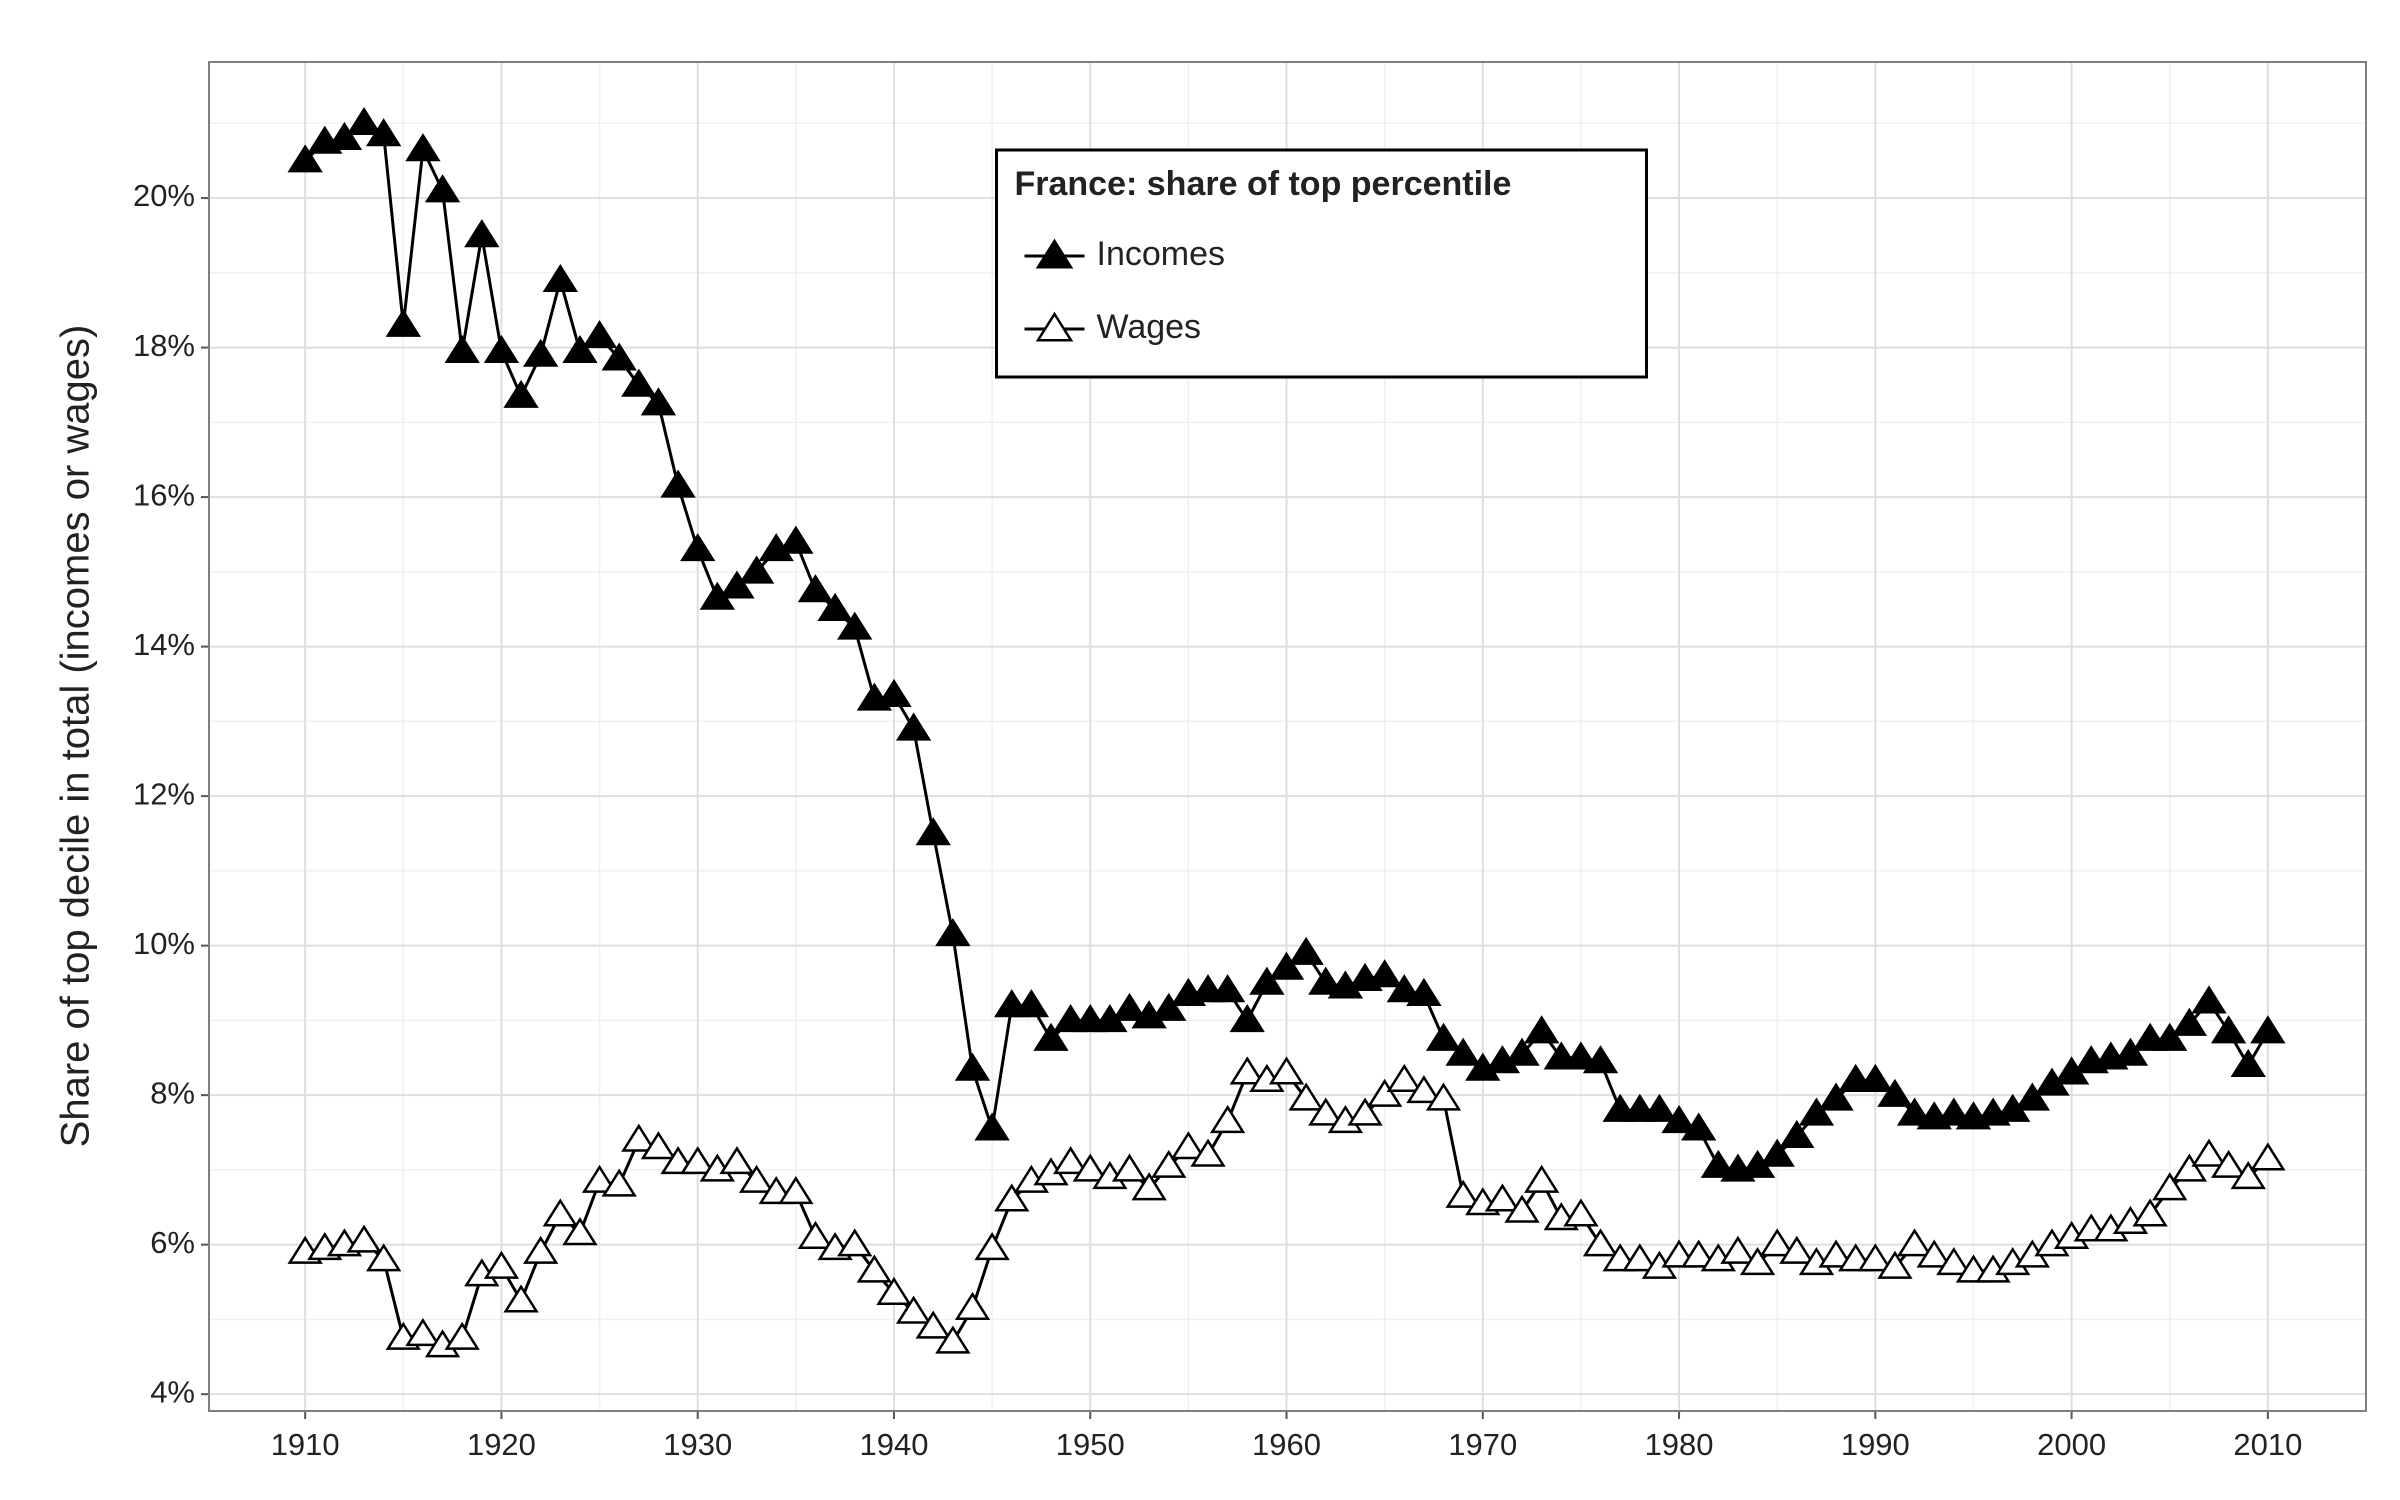 The image size is (2400, 1500). What do you see at coordinates (164, 345) in the screenshot?
I see `y-tick-label: 18%` at bounding box center [164, 345].